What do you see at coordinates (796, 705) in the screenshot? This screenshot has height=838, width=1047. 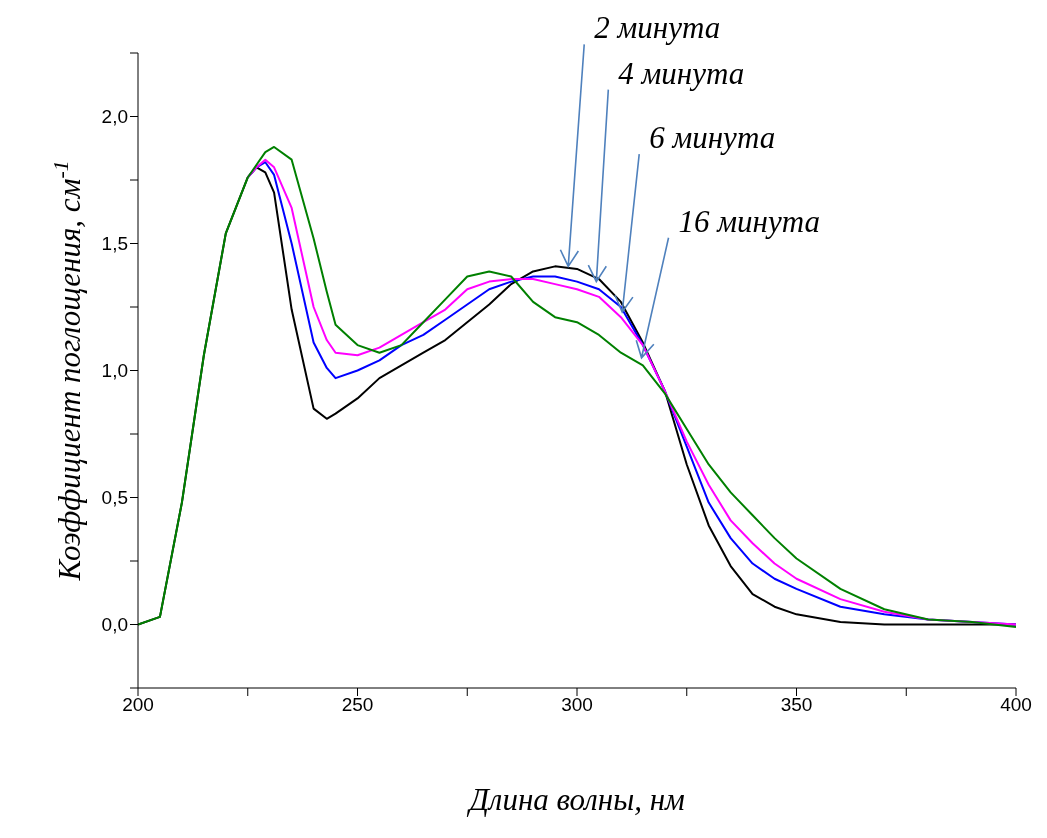 I see `x-tick-label: 350` at bounding box center [796, 705].